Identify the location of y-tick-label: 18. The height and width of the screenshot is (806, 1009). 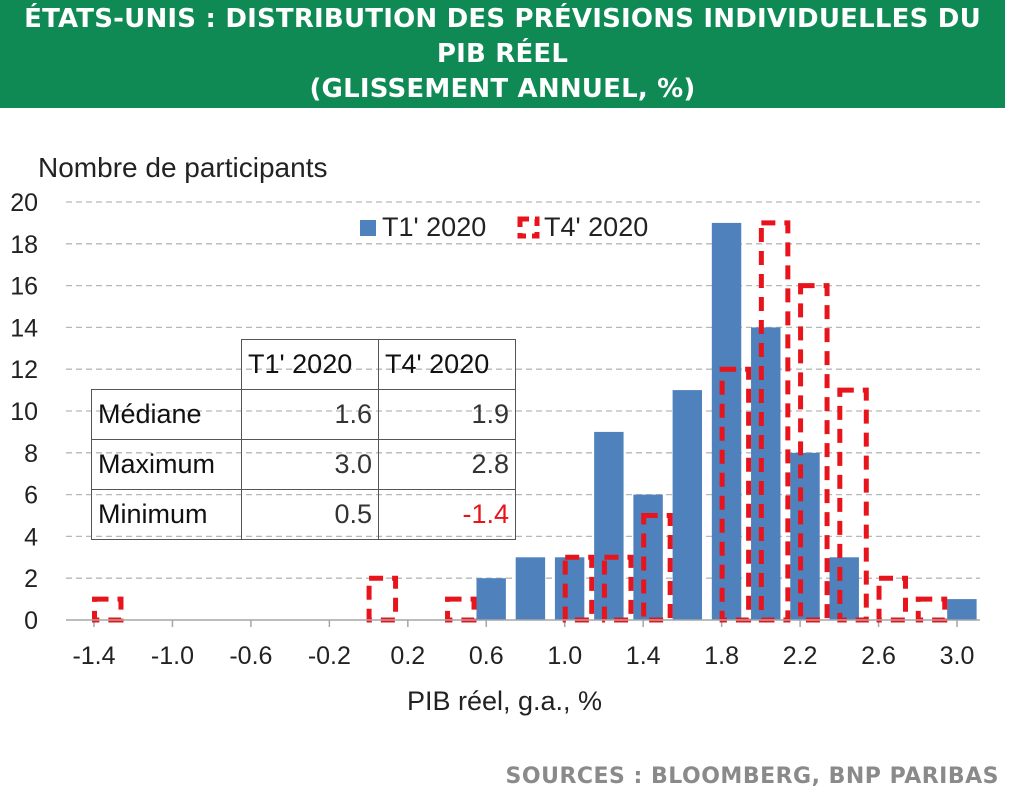
(24, 245).